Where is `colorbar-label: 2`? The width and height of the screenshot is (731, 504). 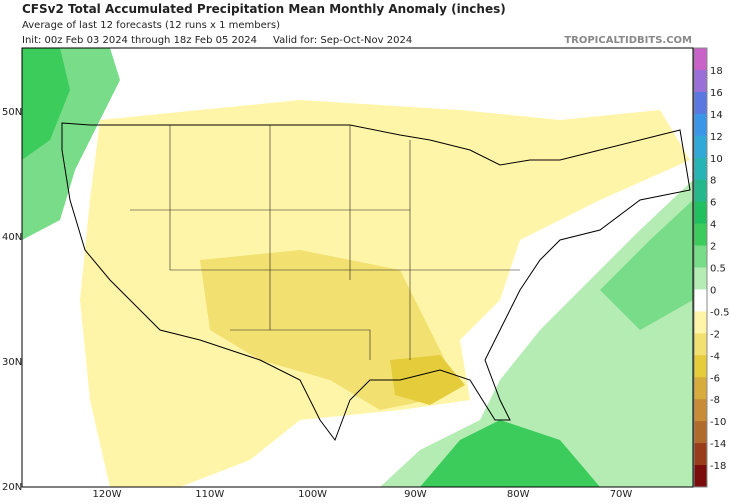 colorbar-label: 2 is located at coordinates (713, 247).